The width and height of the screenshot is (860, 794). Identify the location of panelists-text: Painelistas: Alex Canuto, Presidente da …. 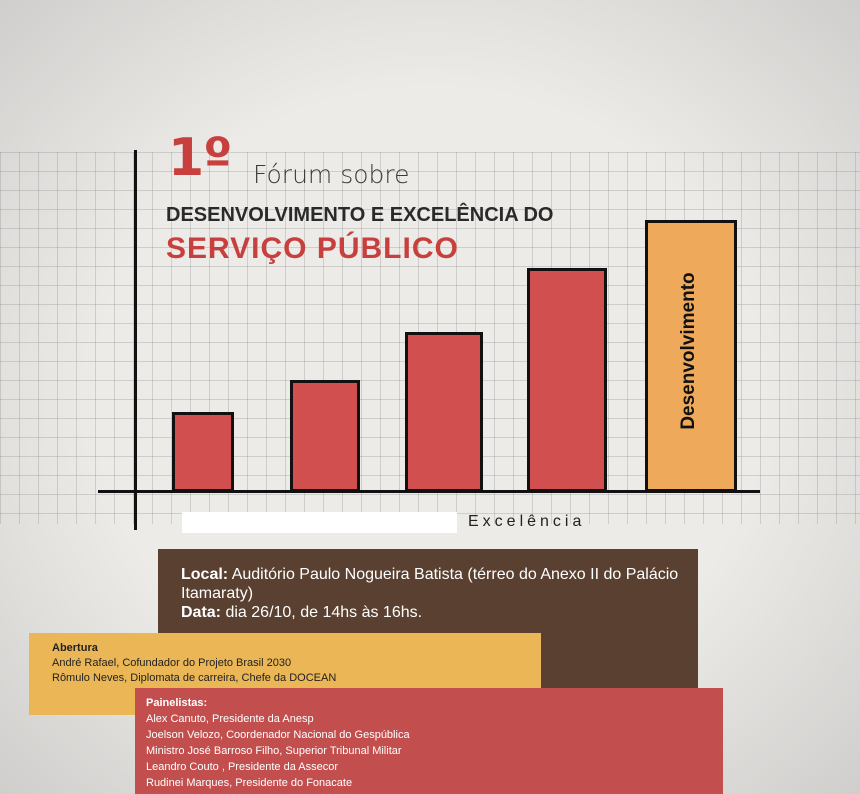
(278, 743).